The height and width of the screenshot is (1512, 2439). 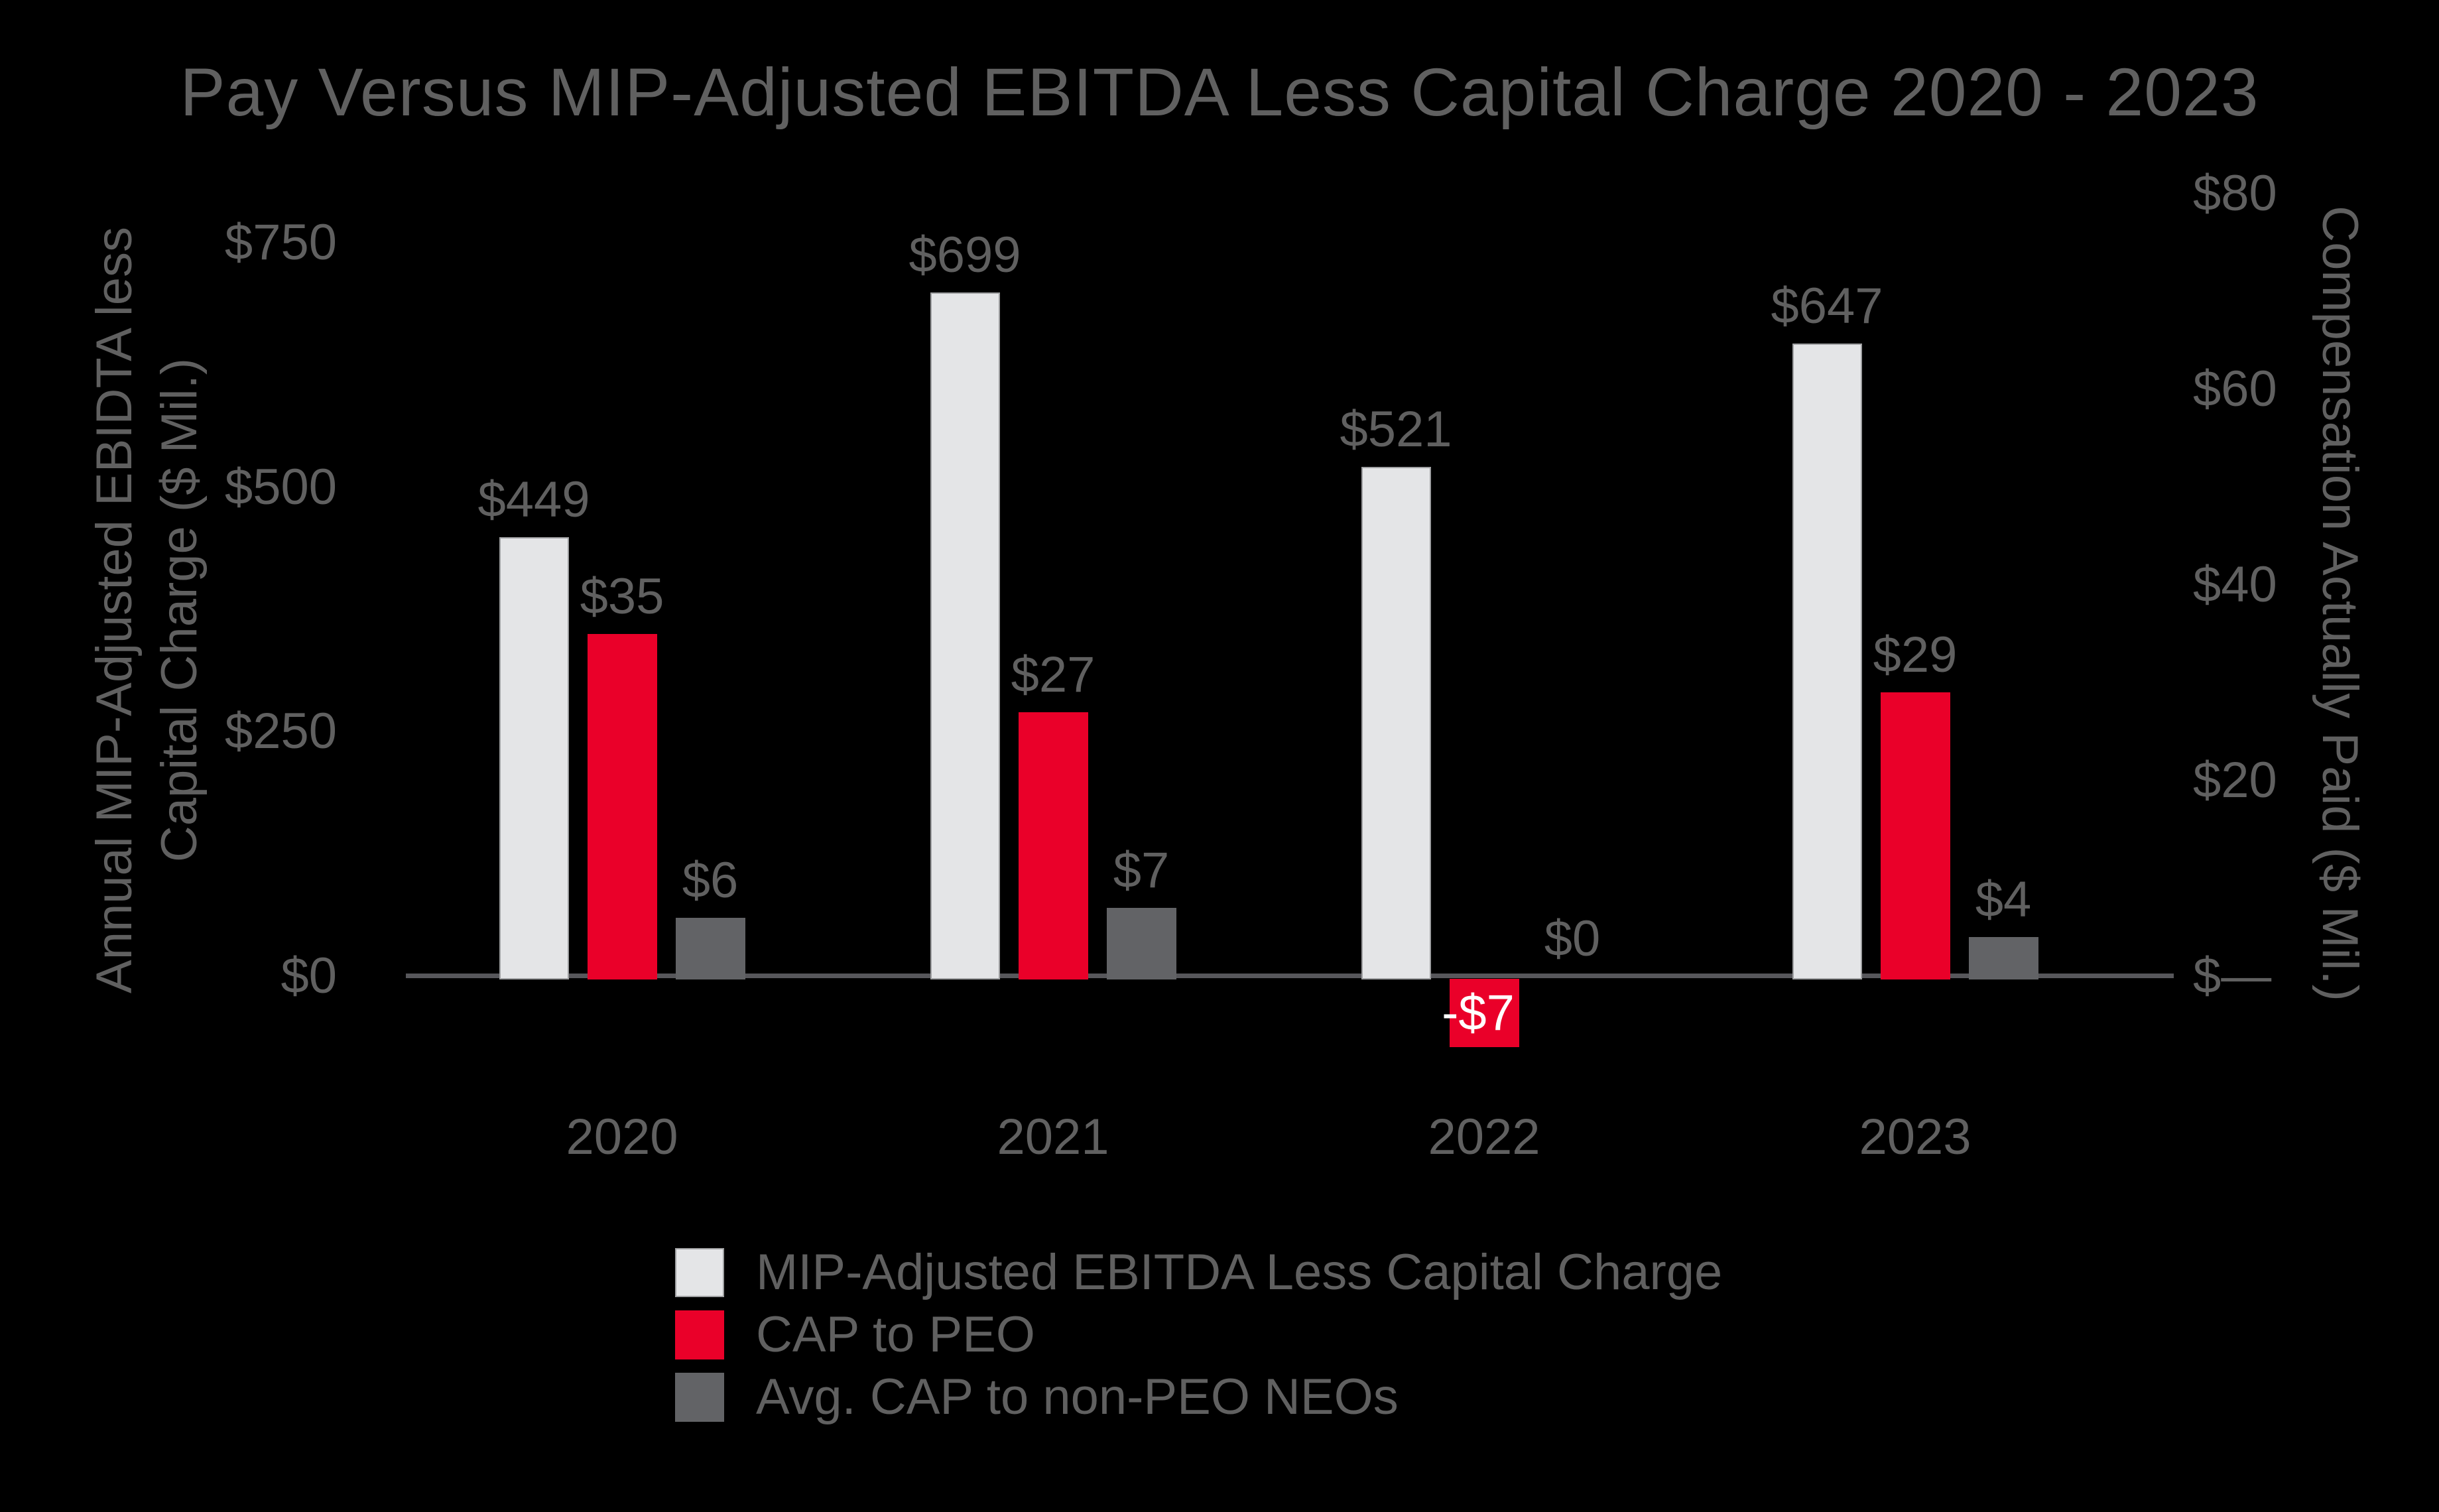 I want to click on value-label-2020-avg-cap-neo: $6, so click(x=711, y=880).